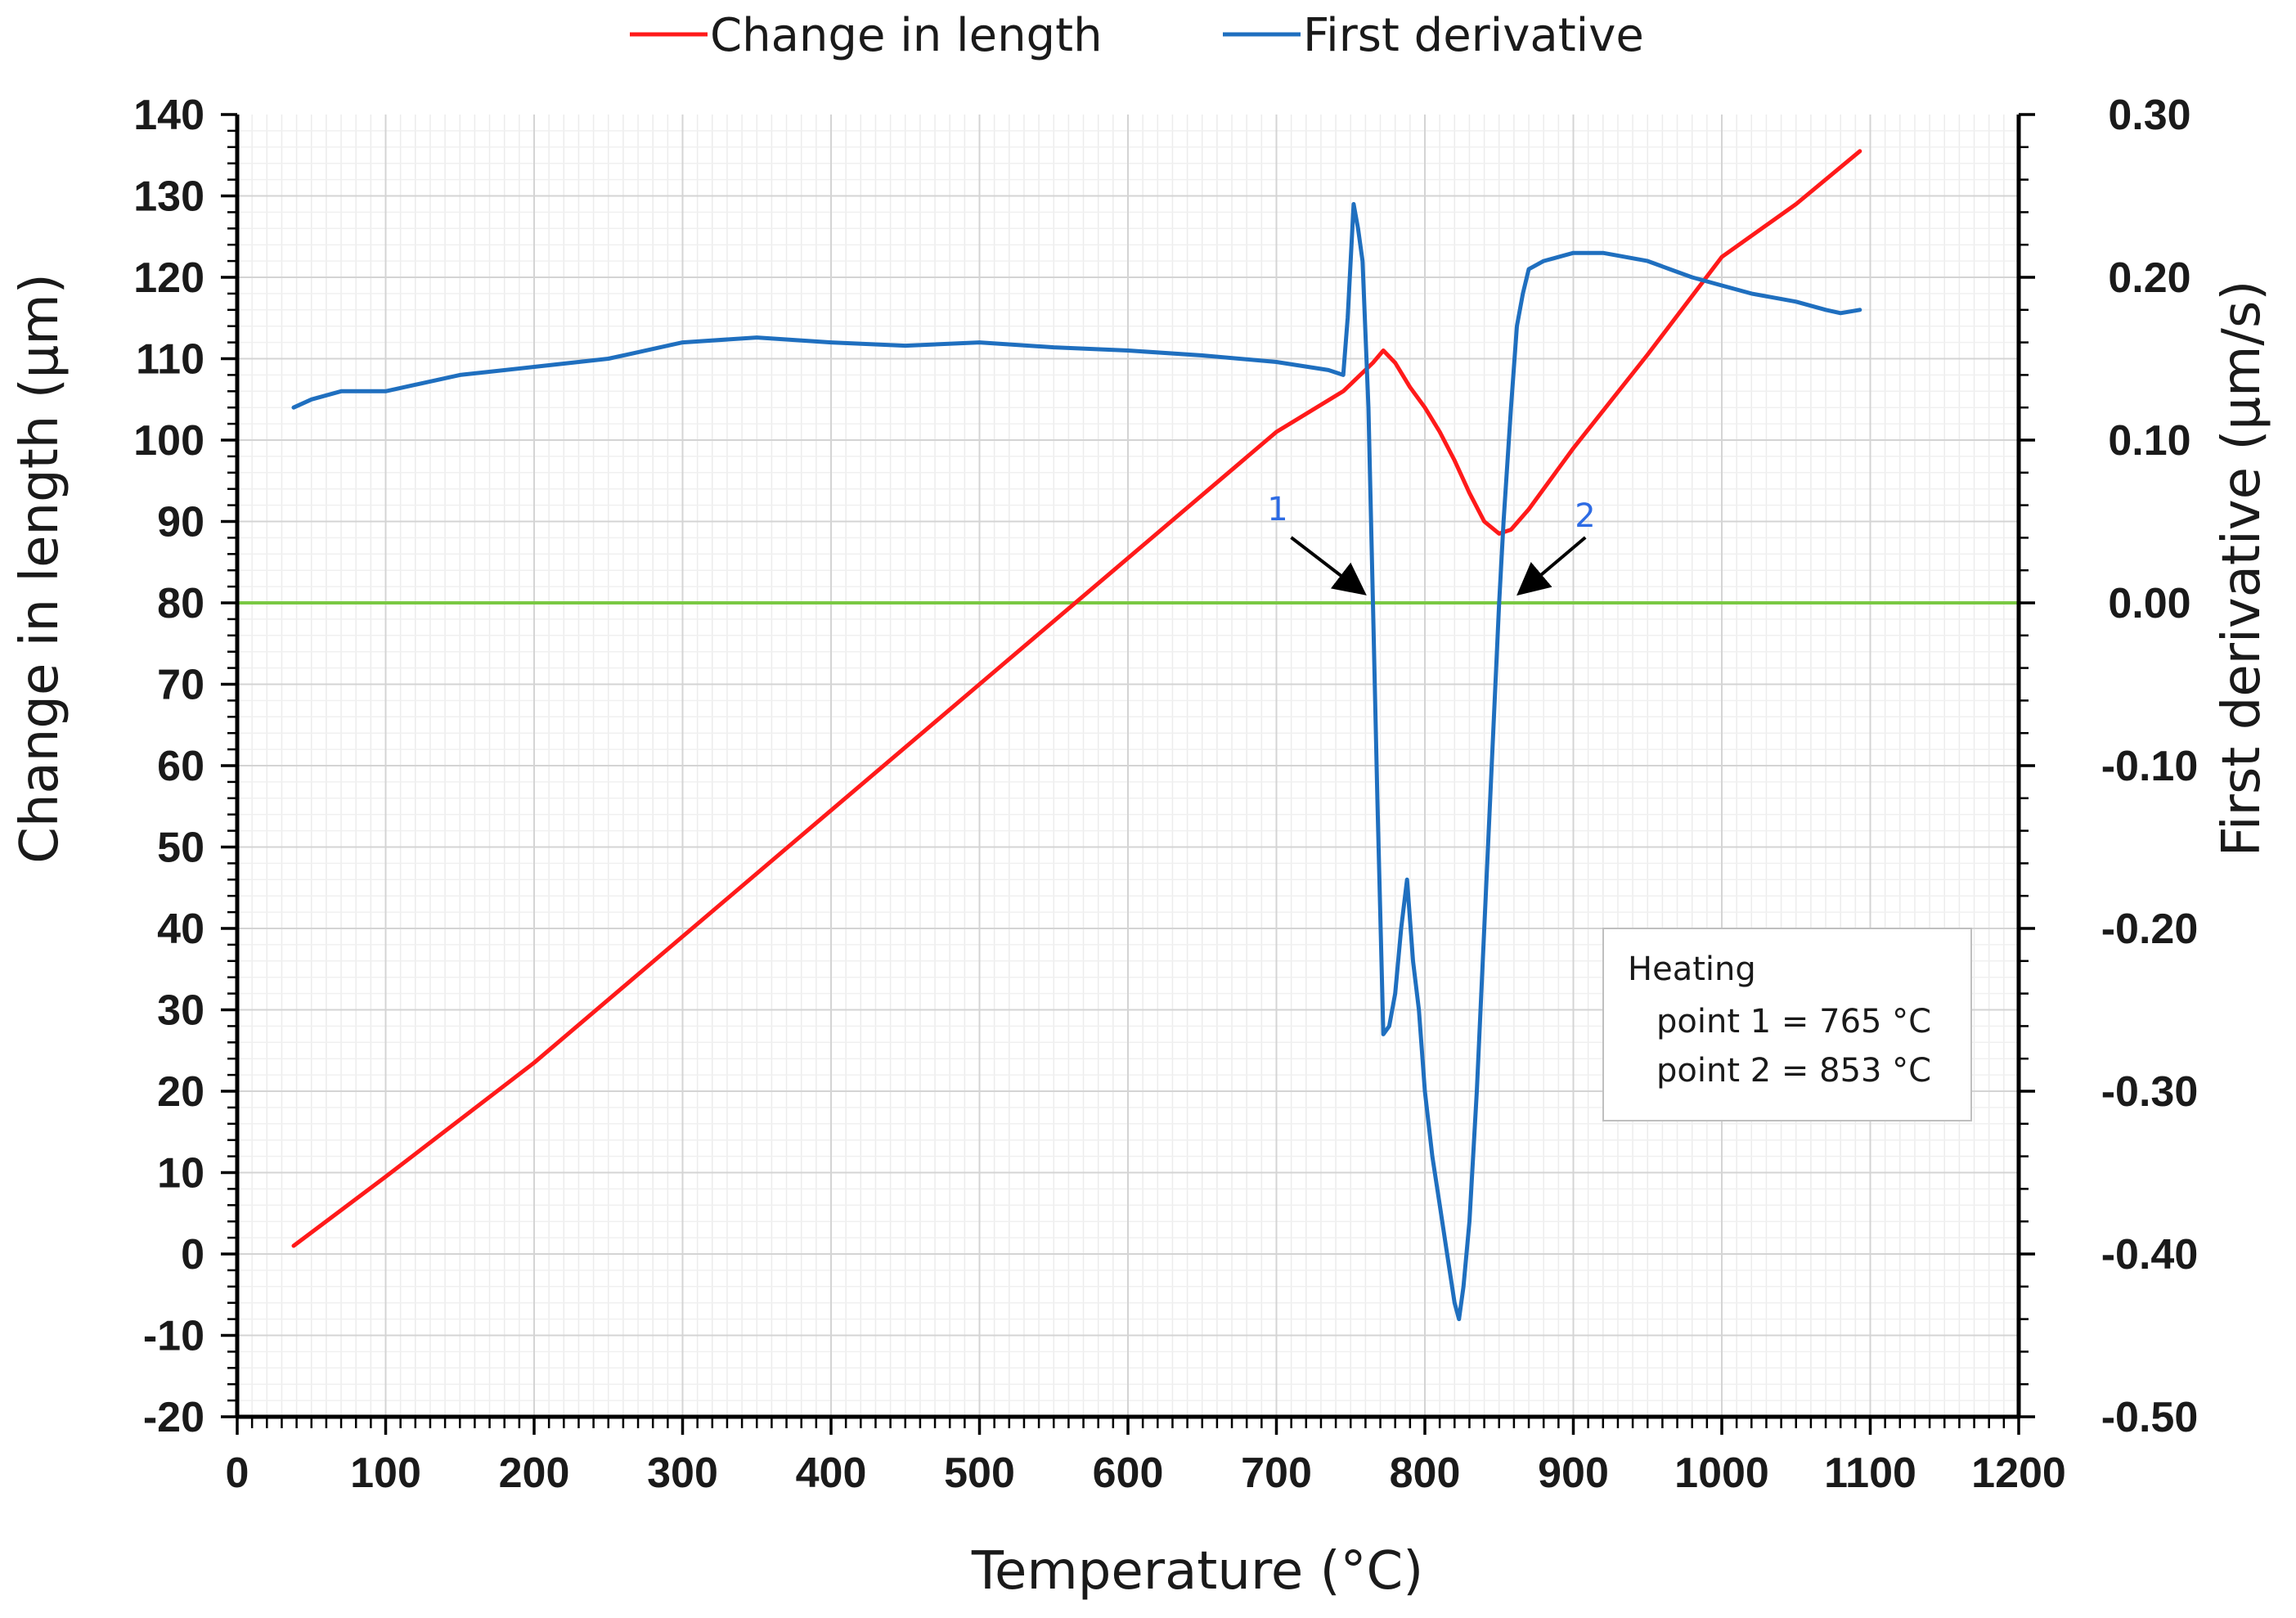 The height and width of the screenshot is (1618, 2296). Describe the element at coordinates (1431, 543) in the screenshot. I see `annotations: 1 2` at that location.